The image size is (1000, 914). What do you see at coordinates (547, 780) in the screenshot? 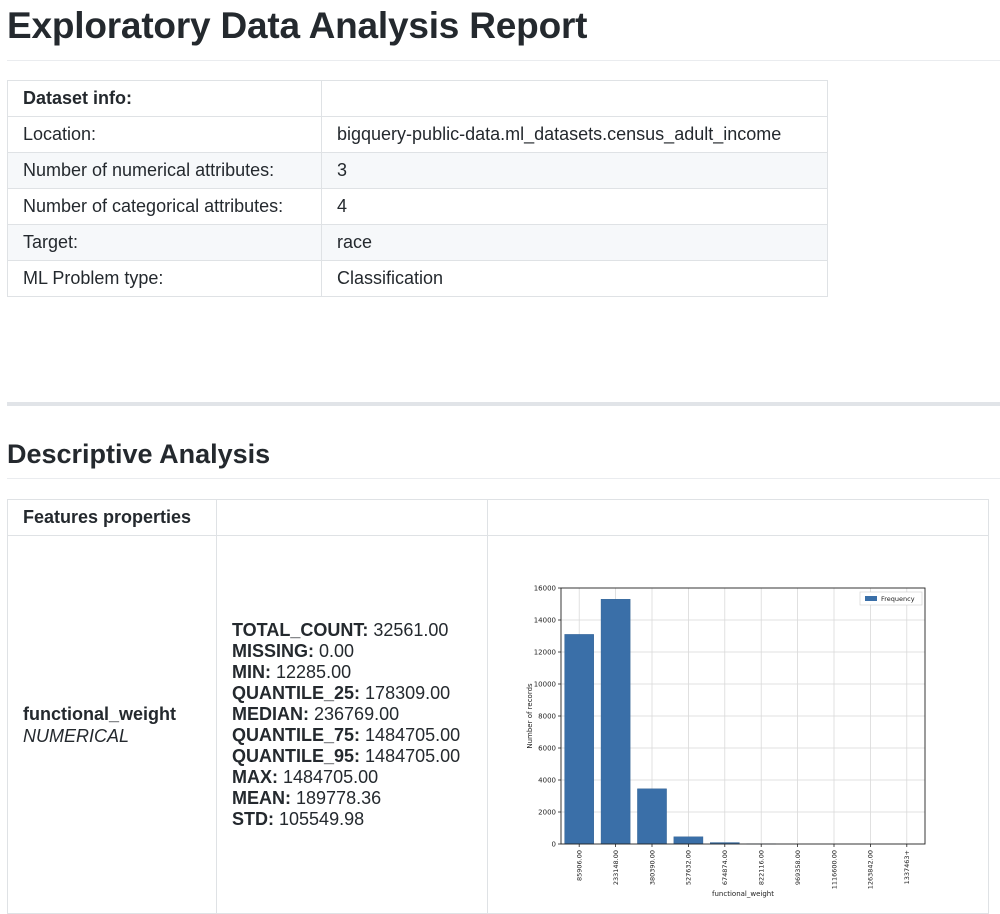
I see `y-tick-label: 4000` at bounding box center [547, 780].